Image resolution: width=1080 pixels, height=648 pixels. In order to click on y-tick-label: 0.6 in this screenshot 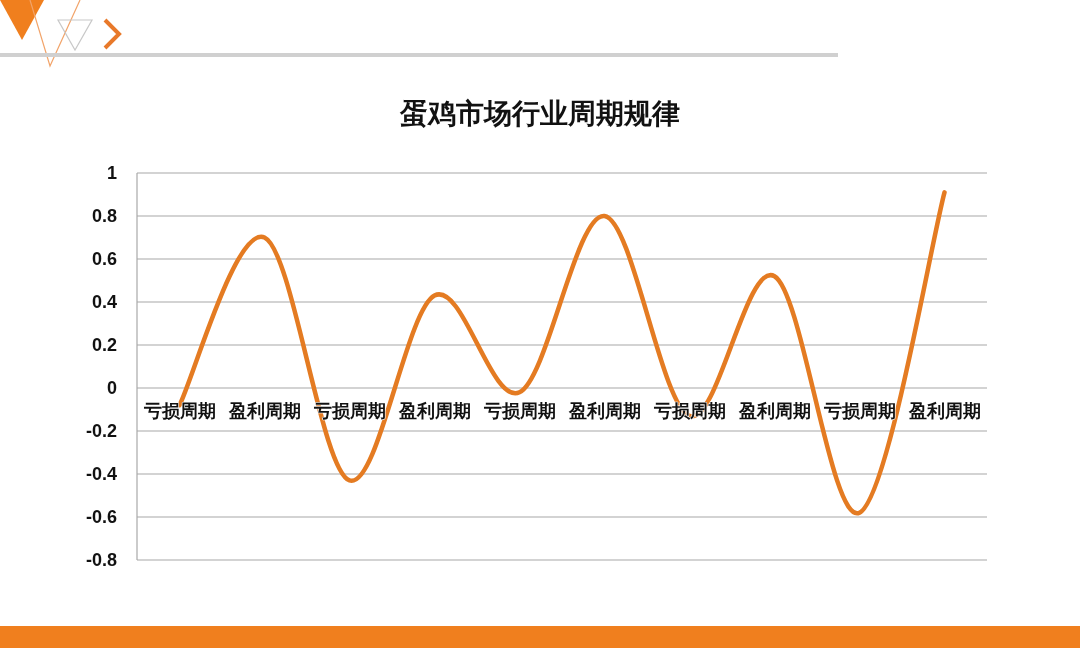, I will do `click(104, 259)`.